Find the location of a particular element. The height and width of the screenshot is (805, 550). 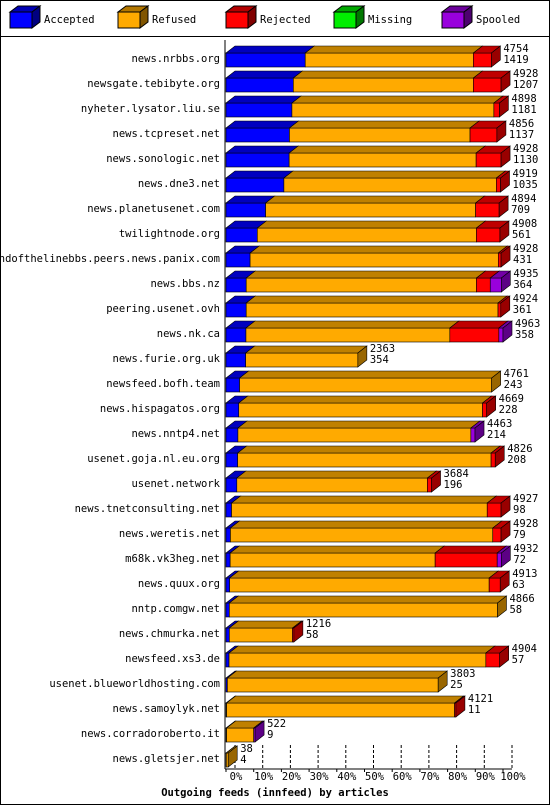

category-label: news.sonologic.net is located at coordinates (163, 159).